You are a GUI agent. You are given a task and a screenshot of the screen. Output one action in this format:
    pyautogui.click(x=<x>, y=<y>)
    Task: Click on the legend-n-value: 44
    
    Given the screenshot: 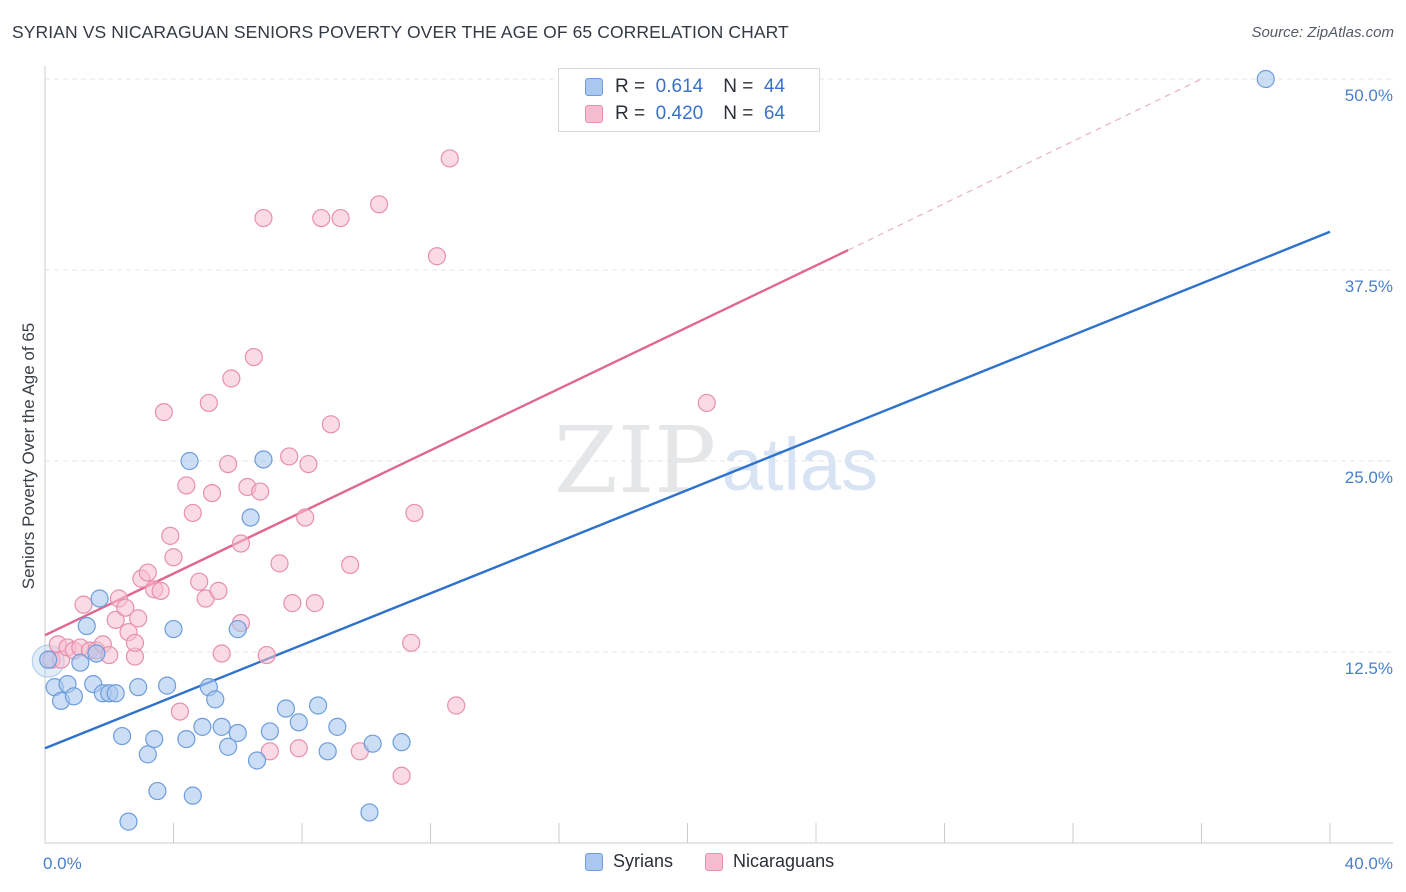 What is the action you would take?
    pyautogui.click(x=774, y=86)
    